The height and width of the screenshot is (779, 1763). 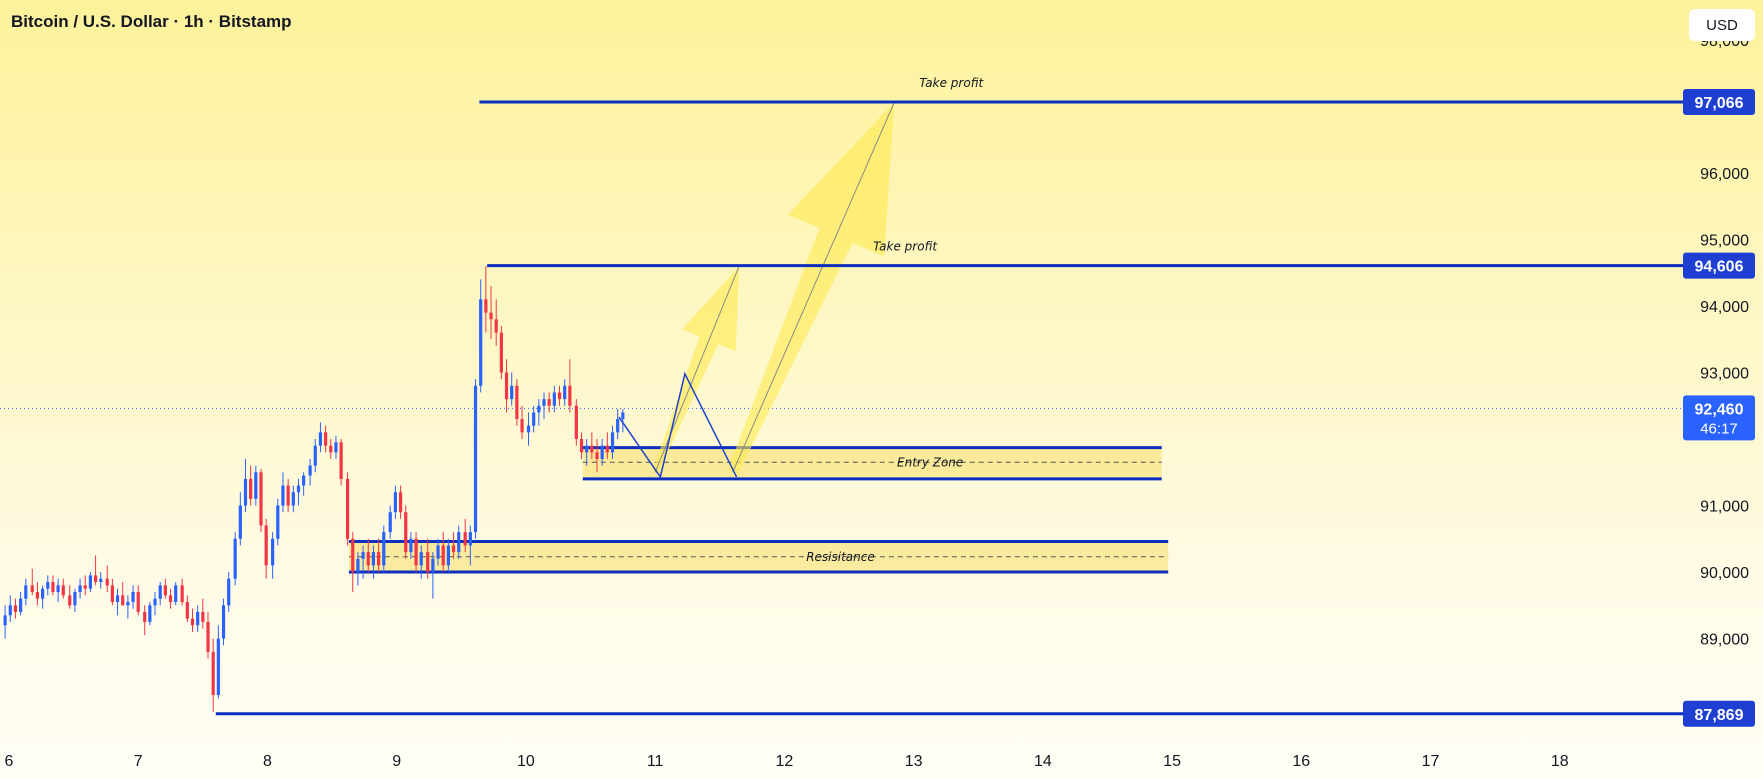 What do you see at coordinates (1722, 25) in the screenshot?
I see `currency-button: USD` at bounding box center [1722, 25].